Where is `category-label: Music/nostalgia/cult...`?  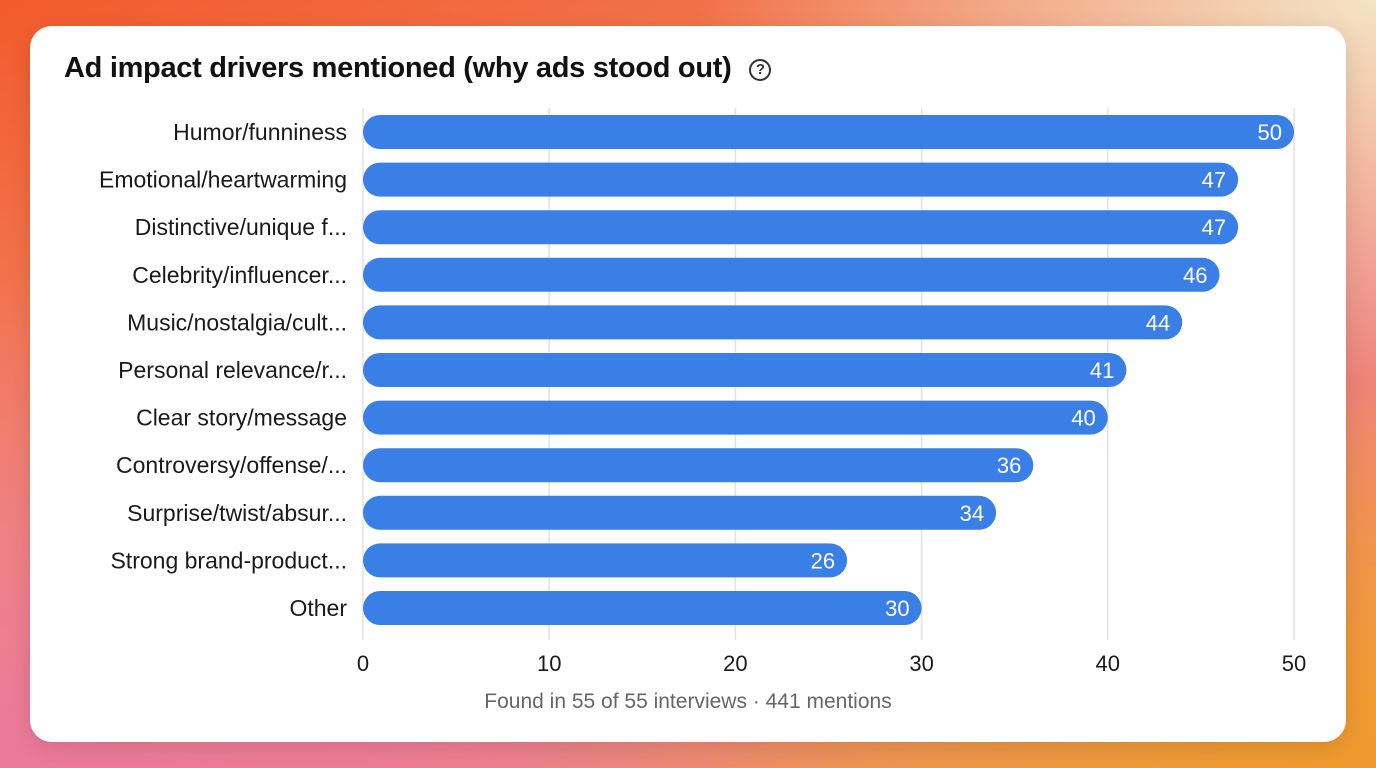 category-label: Music/nostalgia/cult... is located at coordinates (237, 322).